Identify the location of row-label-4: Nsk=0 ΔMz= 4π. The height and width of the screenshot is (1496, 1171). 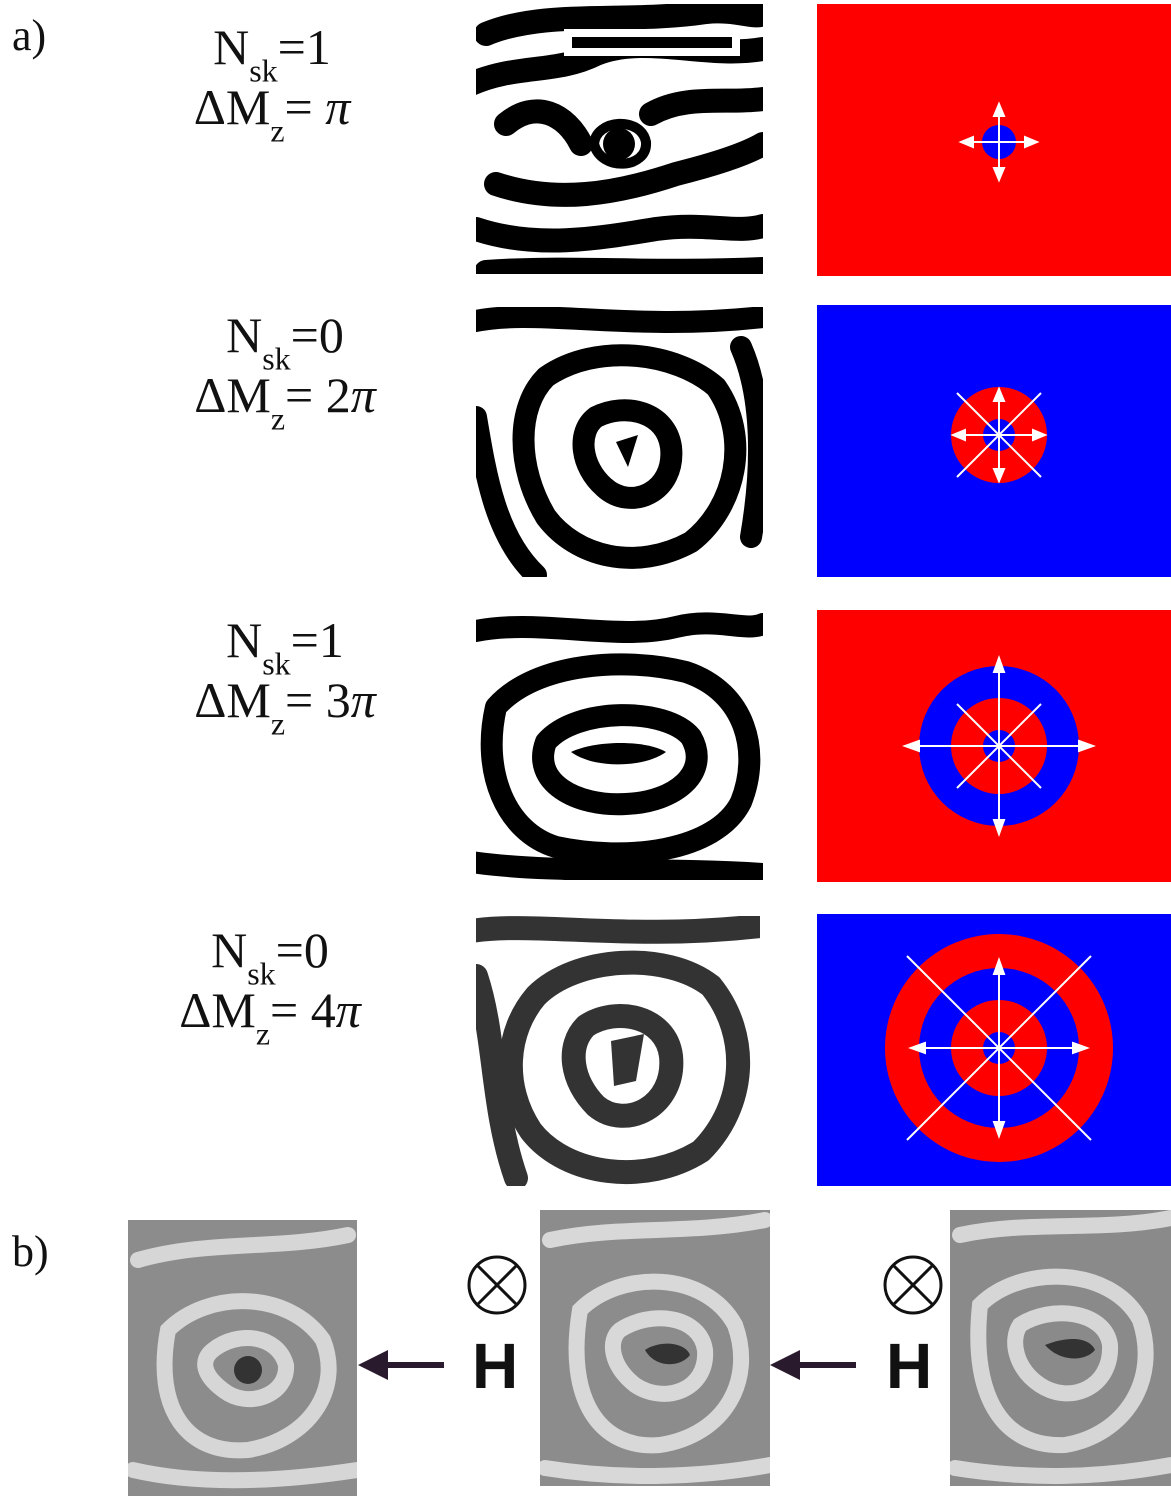
(270, 987).